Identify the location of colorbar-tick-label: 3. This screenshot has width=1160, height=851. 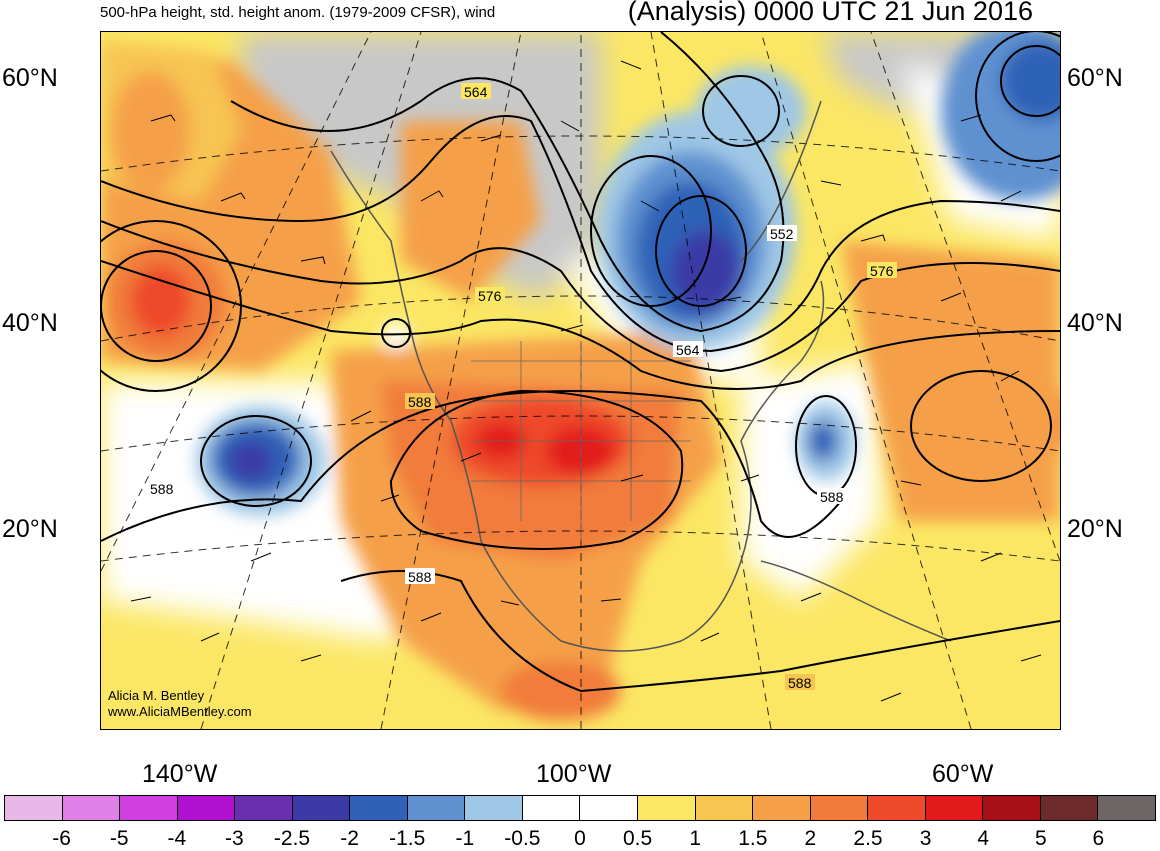
(925, 838).